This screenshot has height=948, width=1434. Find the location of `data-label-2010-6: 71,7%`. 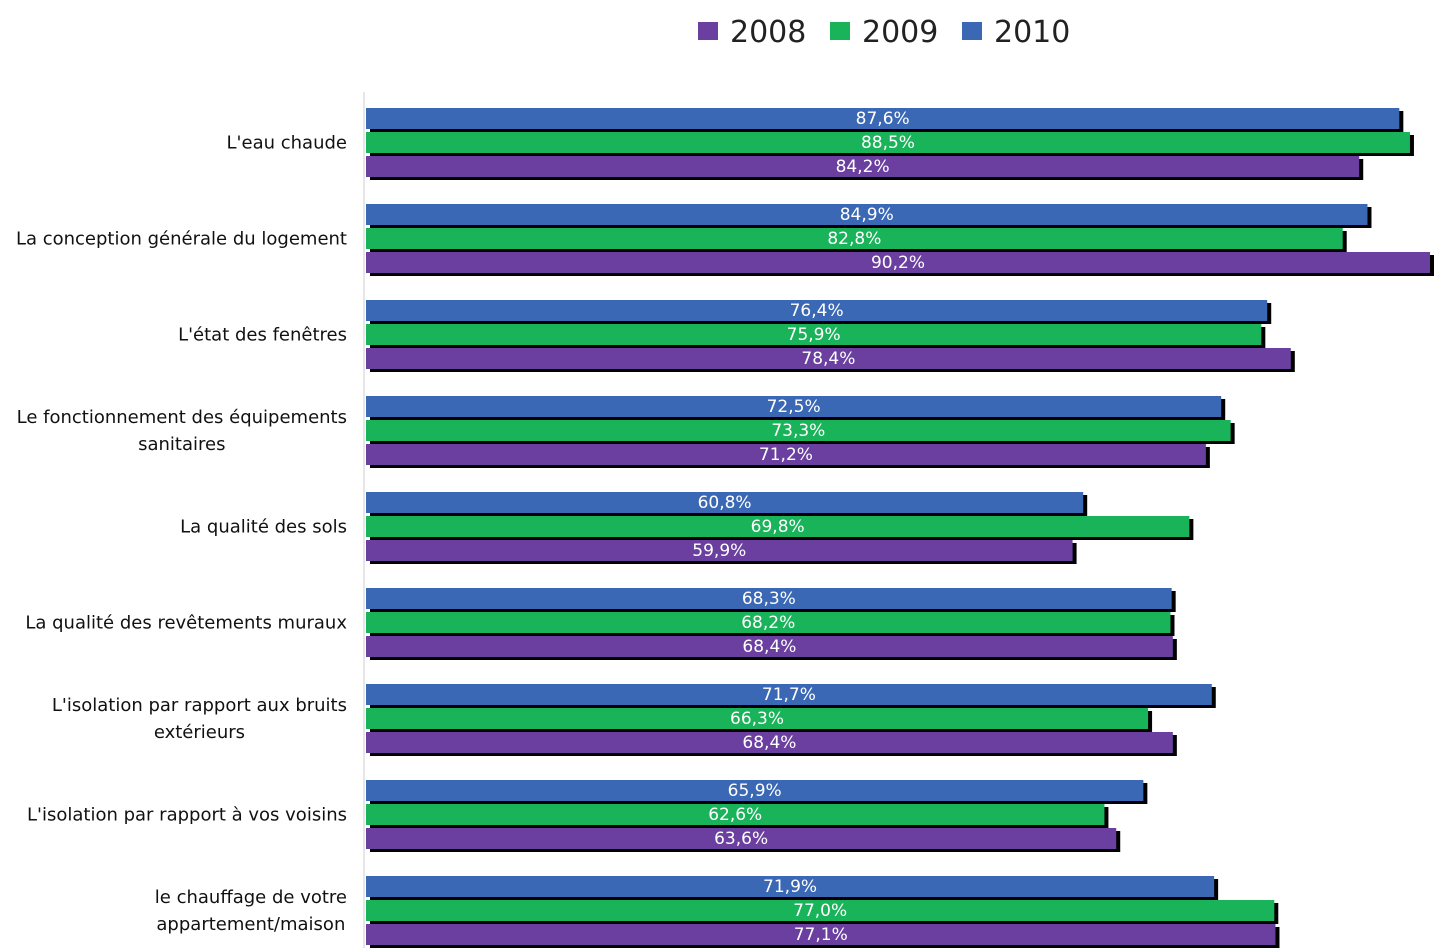

data-label-2010-6: 71,7% is located at coordinates (789, 695).